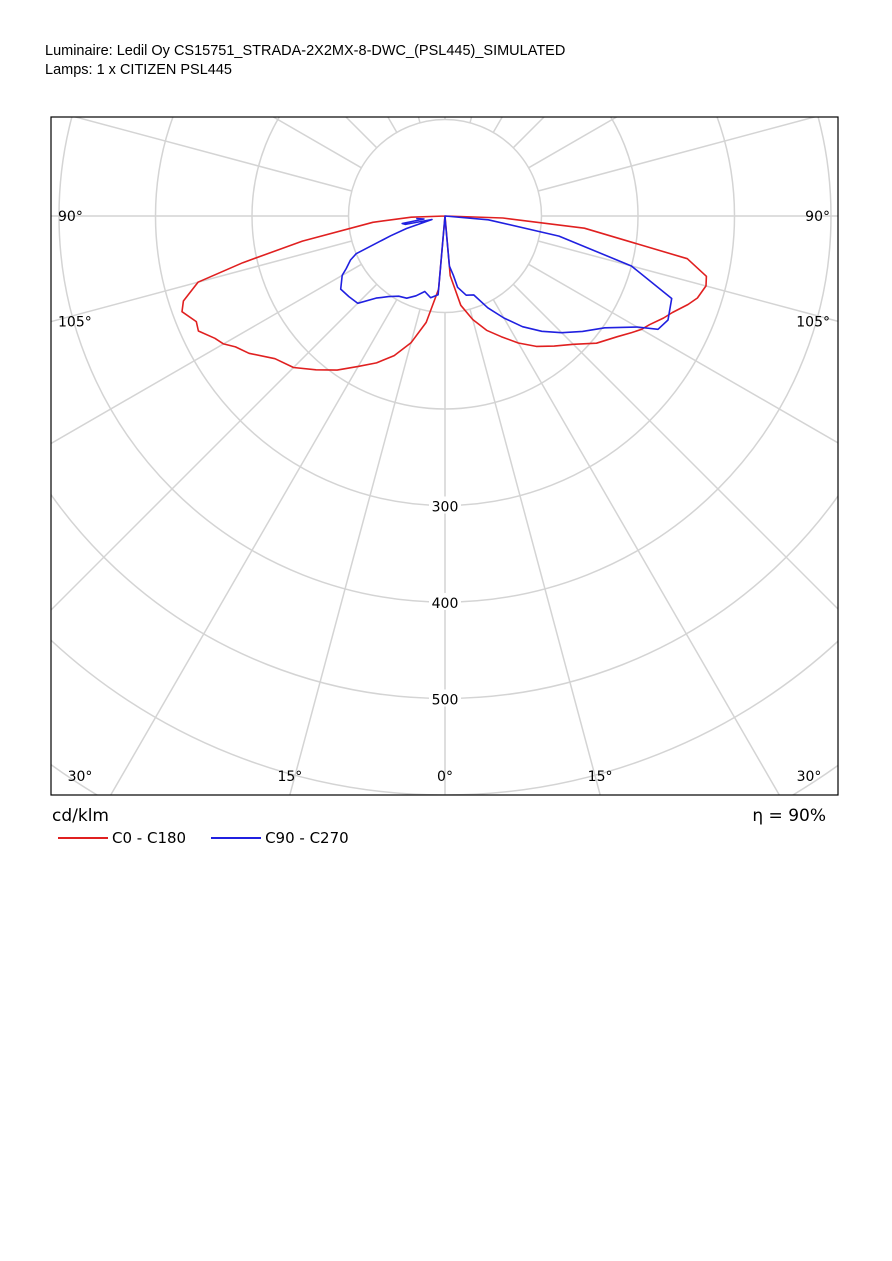 The width and height of the screenshot is (892, 1261). I want to click on legend-item-c0: C0 - C180, so click(122, 838).